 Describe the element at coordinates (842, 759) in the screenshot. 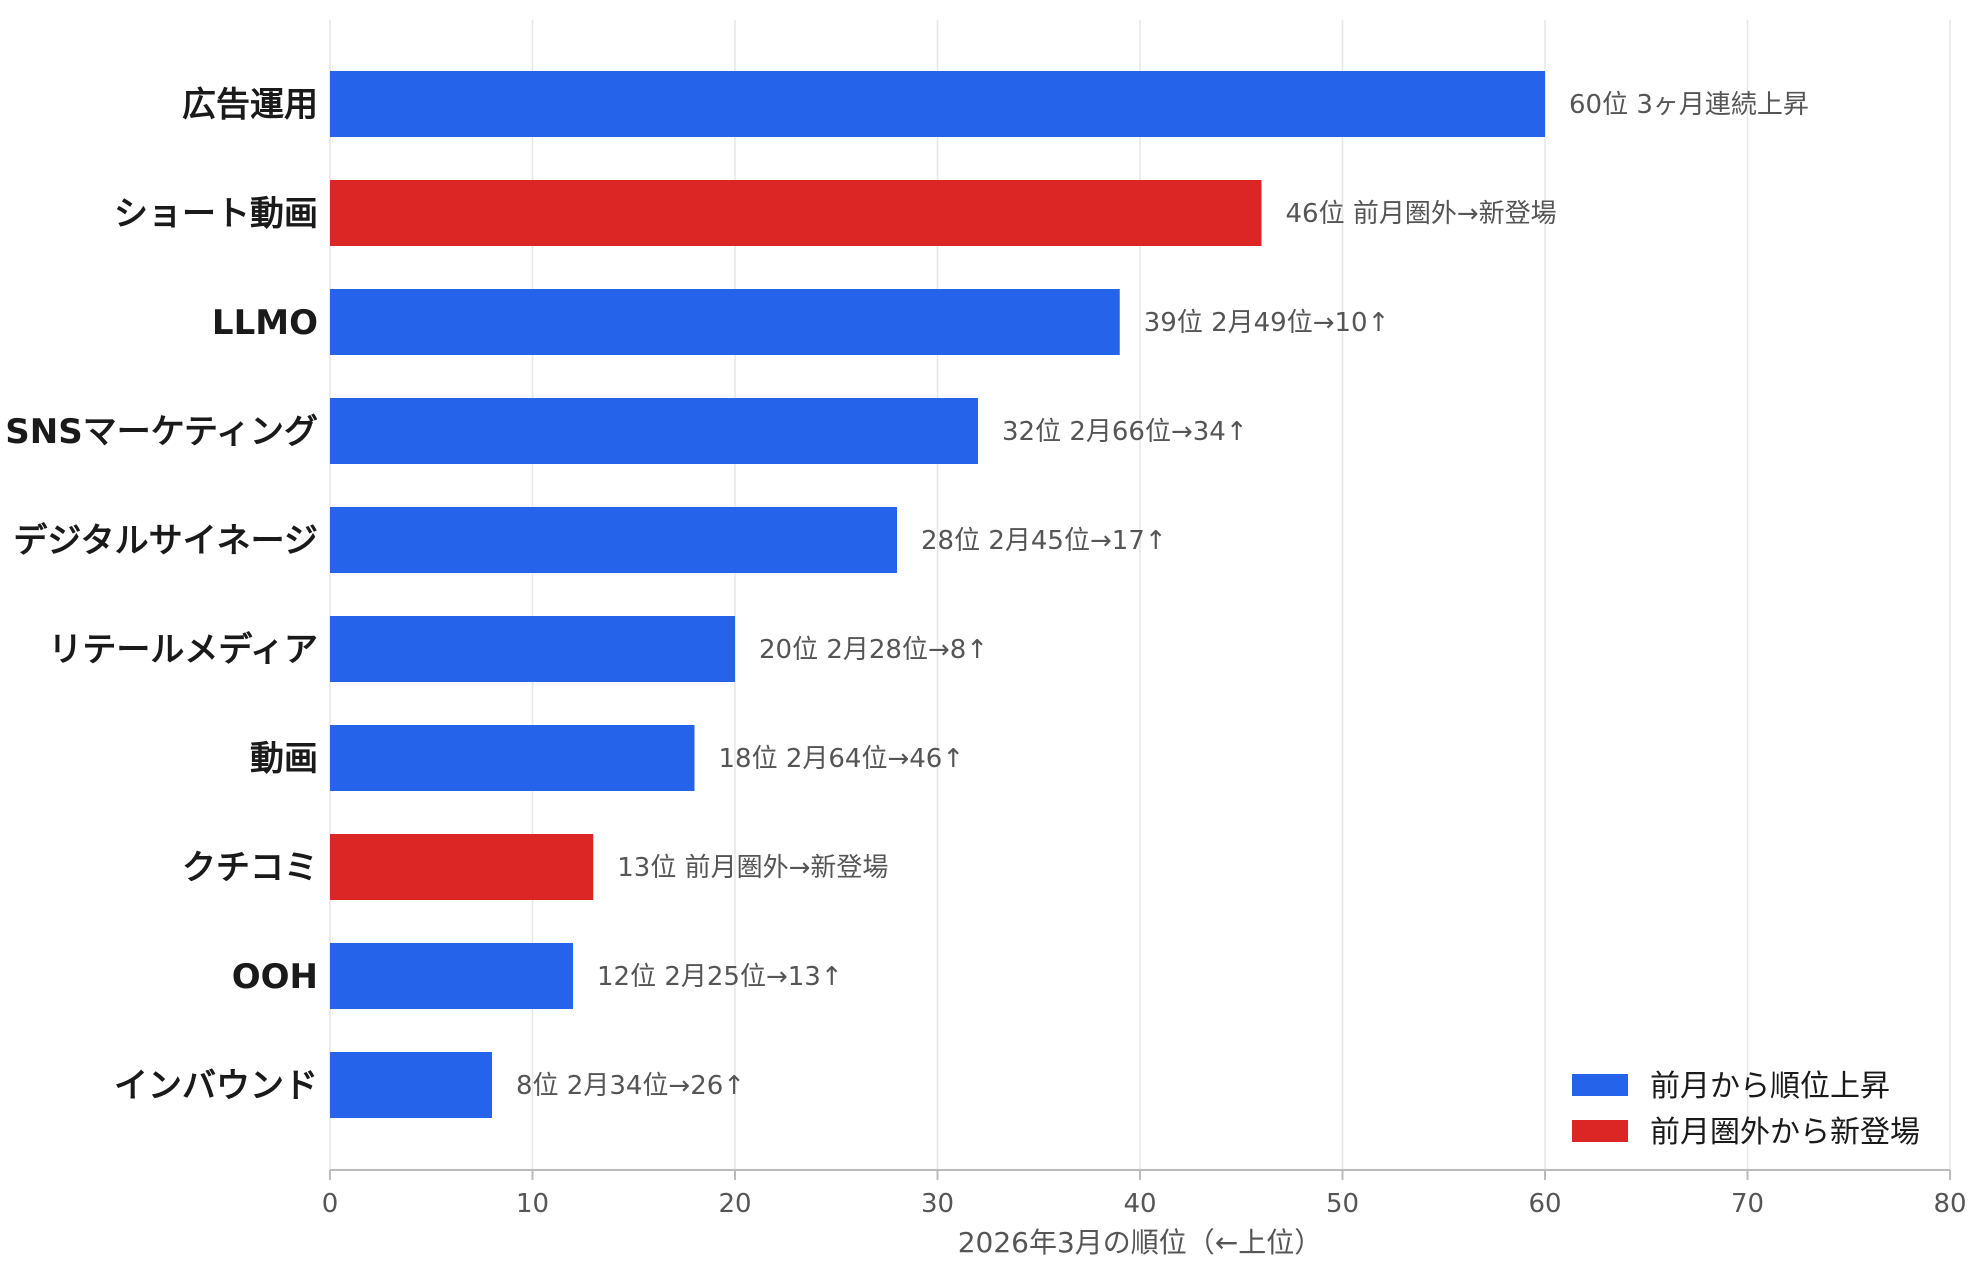

I see `bar-value-label: 18位 2月64位→46↑` at that location.